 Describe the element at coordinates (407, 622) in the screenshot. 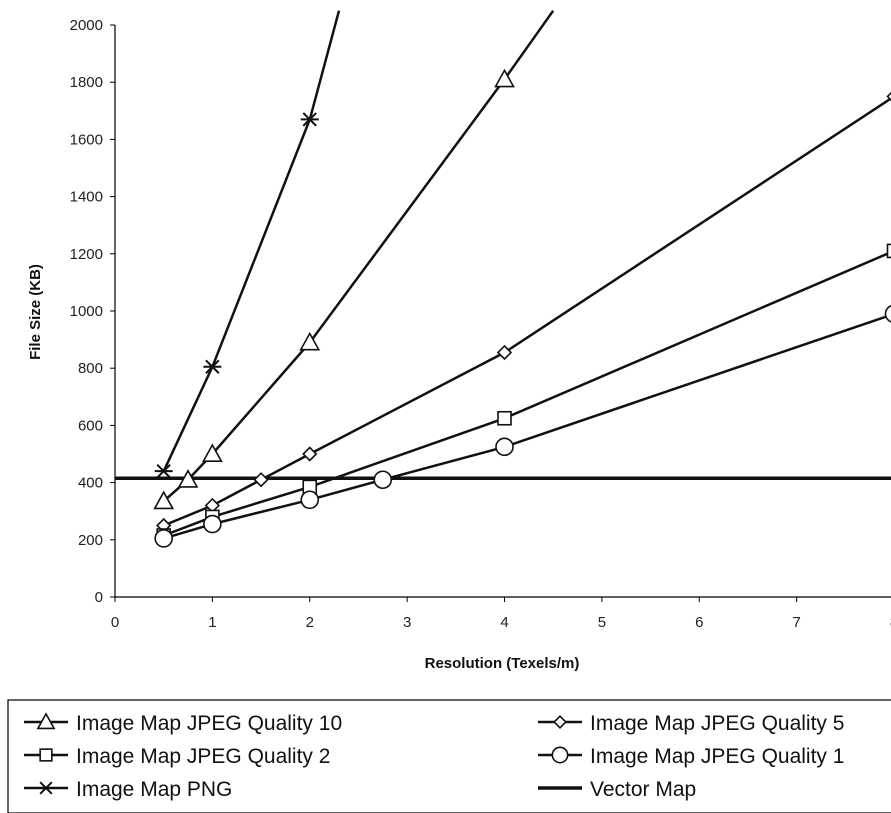

I see `x-tick-label: 3` at that location.